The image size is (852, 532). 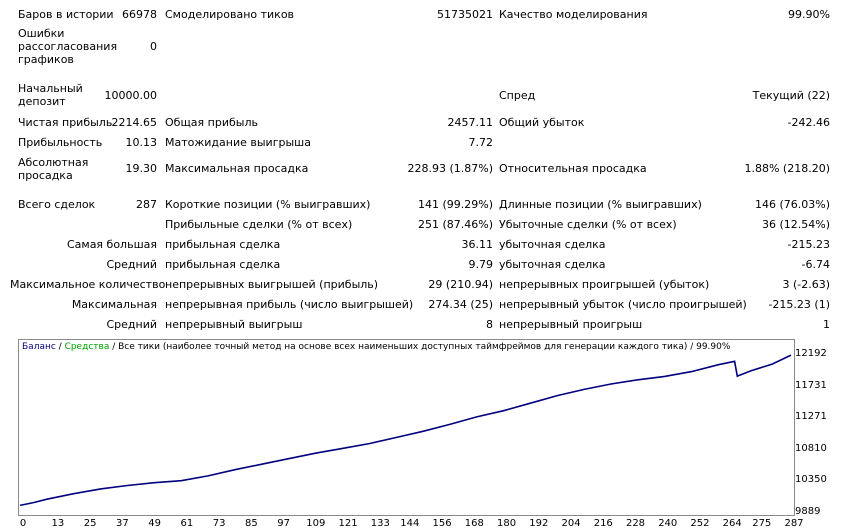 What do you see at coordinates (794, 523) in the screenshot?
I see `x-tick-label: 287` at bounding box center [794, 523].